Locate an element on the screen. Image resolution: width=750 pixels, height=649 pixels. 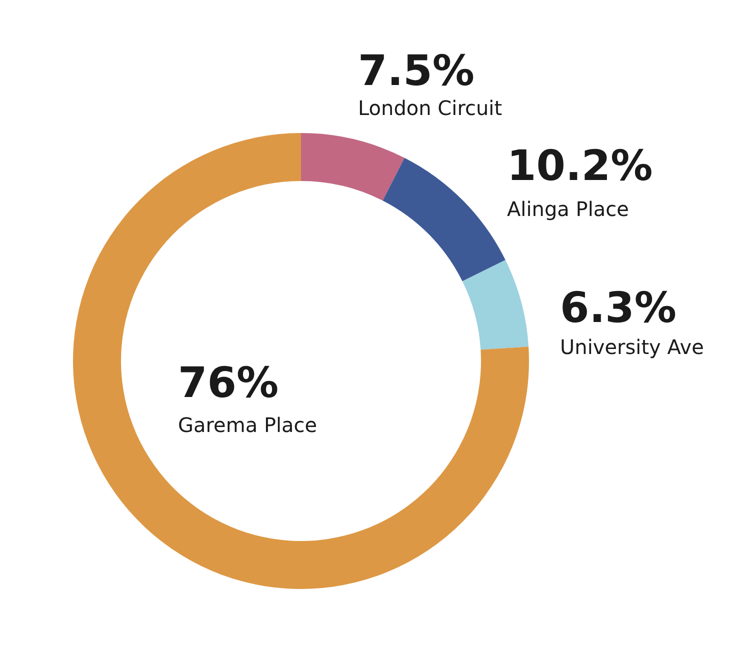
slice-label: Alinga Place is located at coordinates (568, 209).